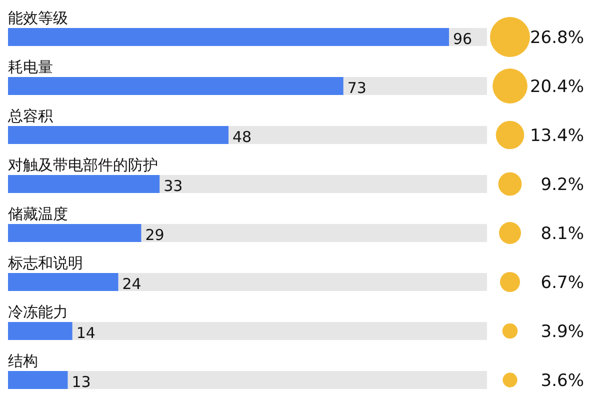  What do you see at coordinates (30, 116) in the screenshot?
I see `y-tick-label: 总容积` at bounding box center [30, 116].